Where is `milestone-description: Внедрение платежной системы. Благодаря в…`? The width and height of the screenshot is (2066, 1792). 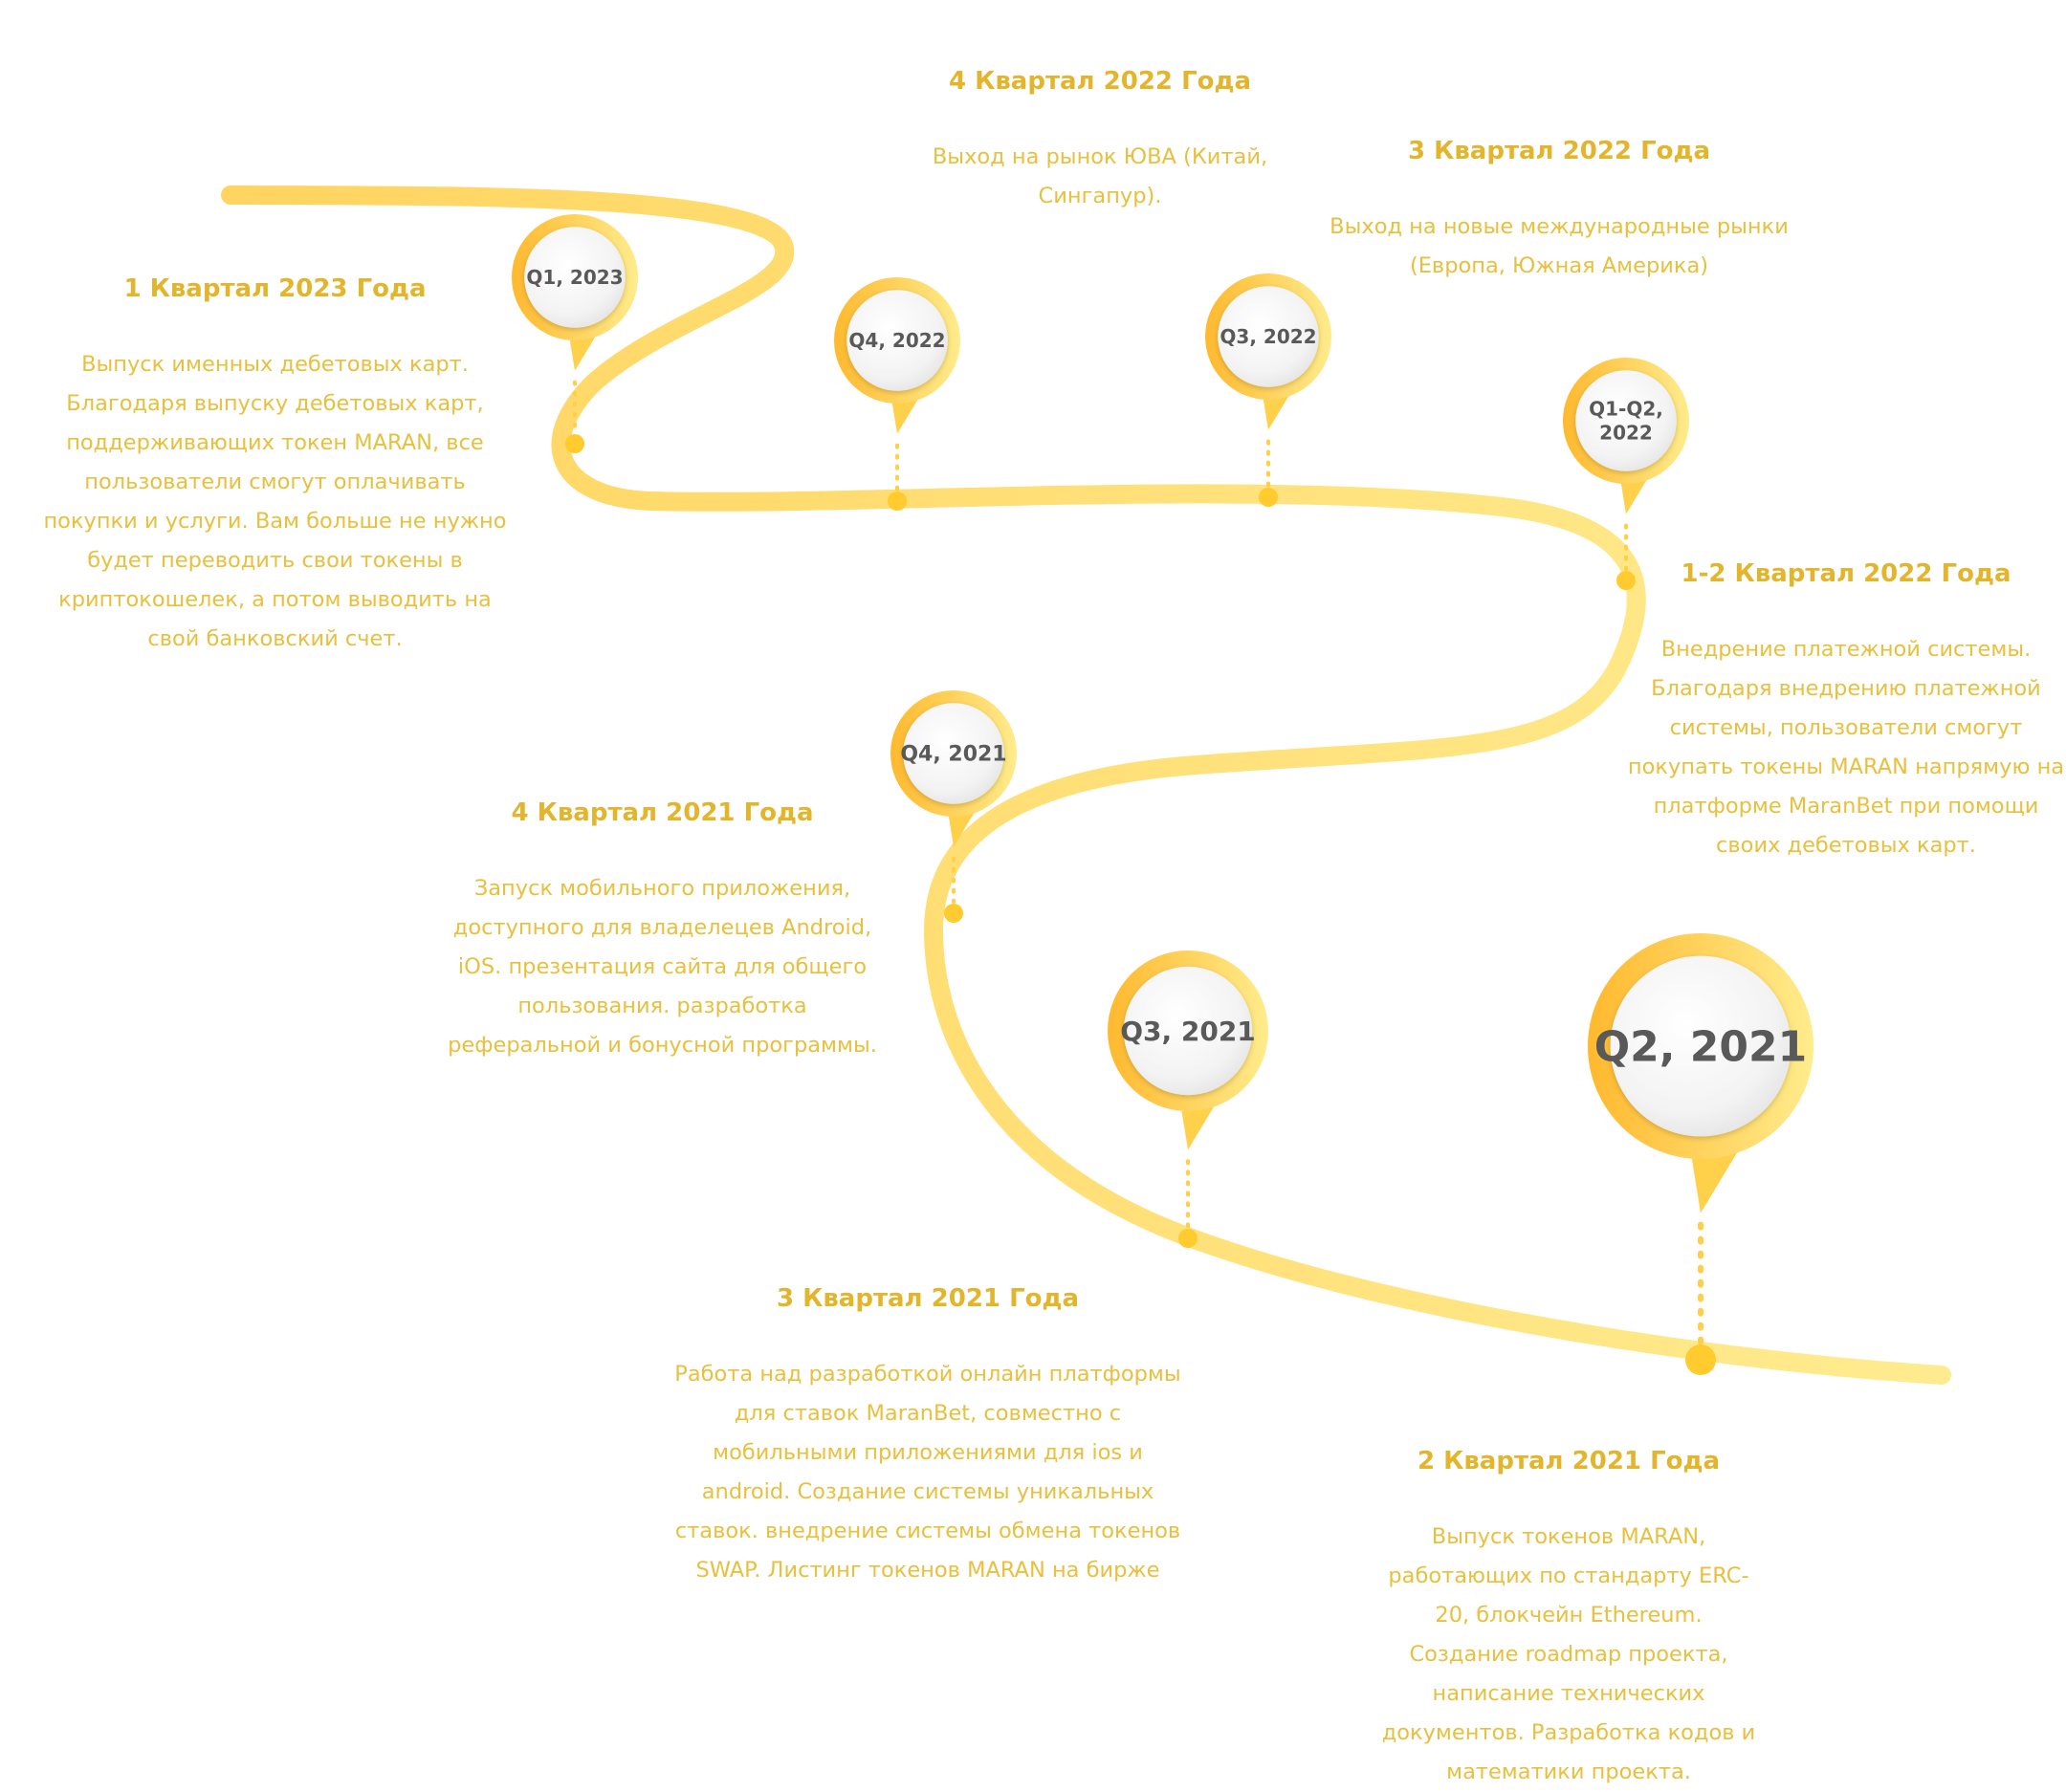 milestone-description: Внедрение платежной системы. Благодаря в… is located at coordinates (1846, 747).